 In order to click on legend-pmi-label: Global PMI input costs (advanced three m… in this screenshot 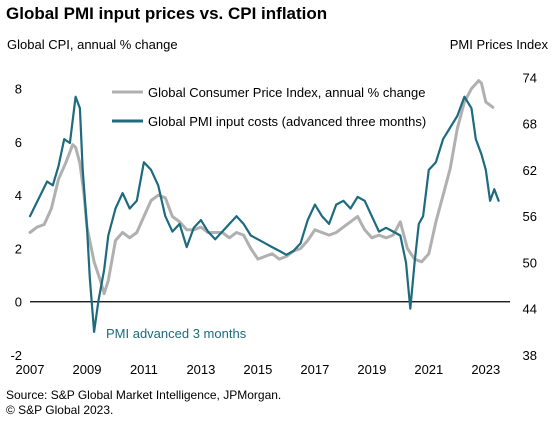, I will do `click(287, 121)`.